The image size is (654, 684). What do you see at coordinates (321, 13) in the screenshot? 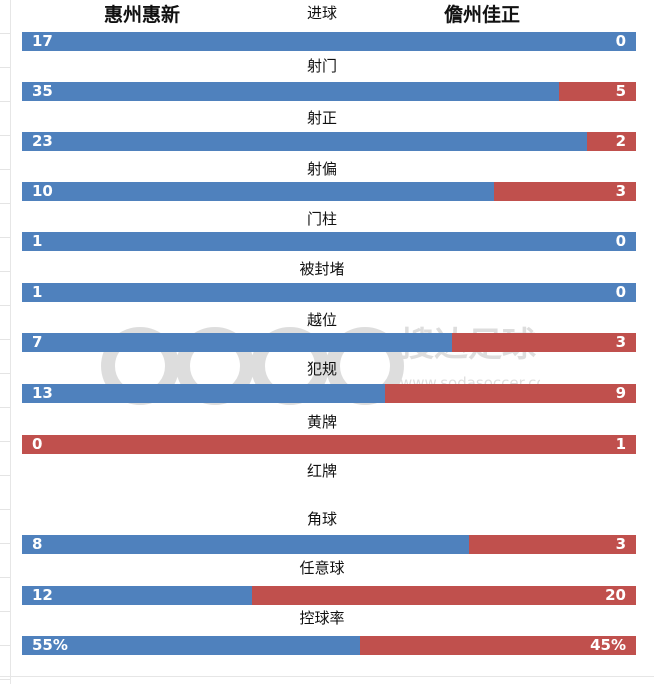
I see `stat-label: 进球` at bounding box center [321, 13].